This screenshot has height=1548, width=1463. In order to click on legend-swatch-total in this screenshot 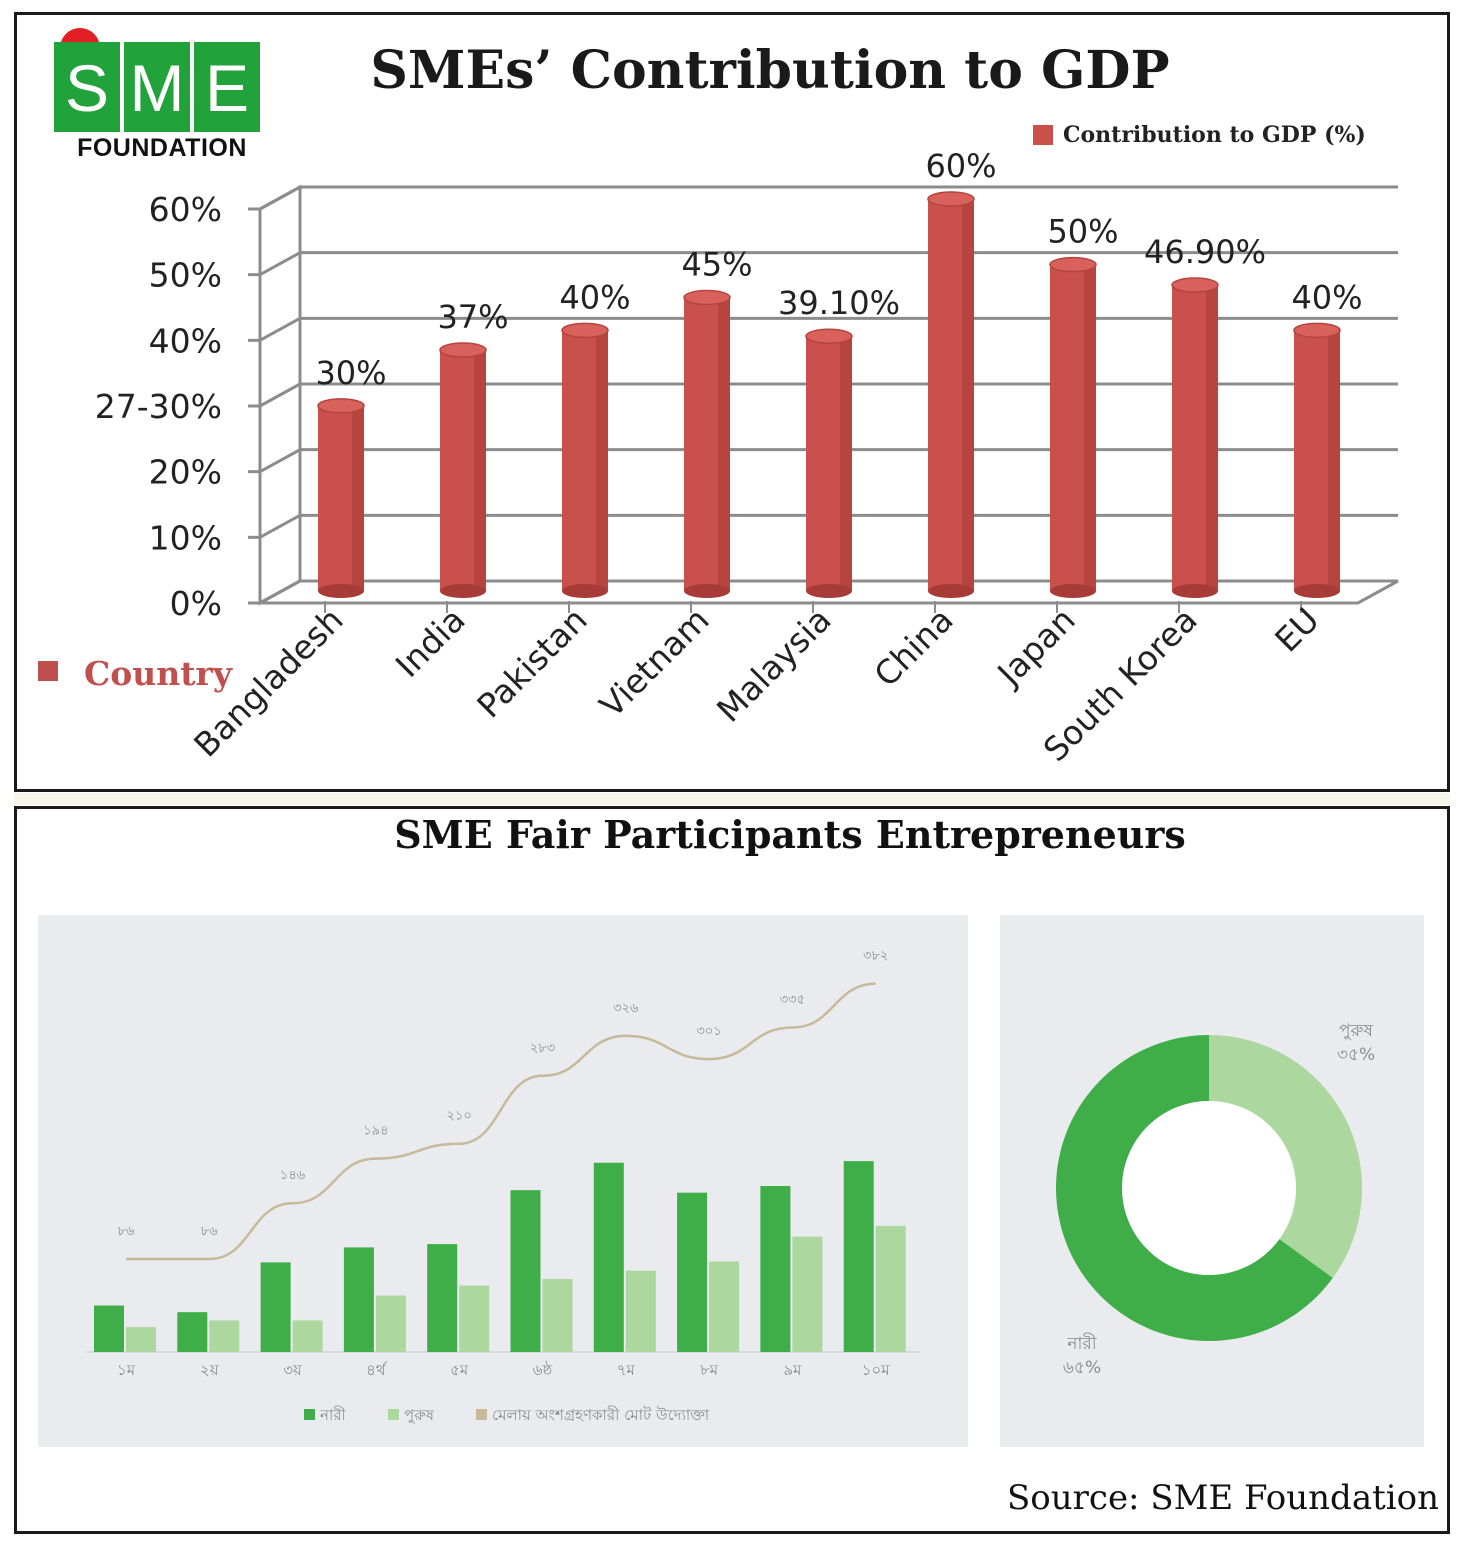, I will do `click(481, 1414)`.